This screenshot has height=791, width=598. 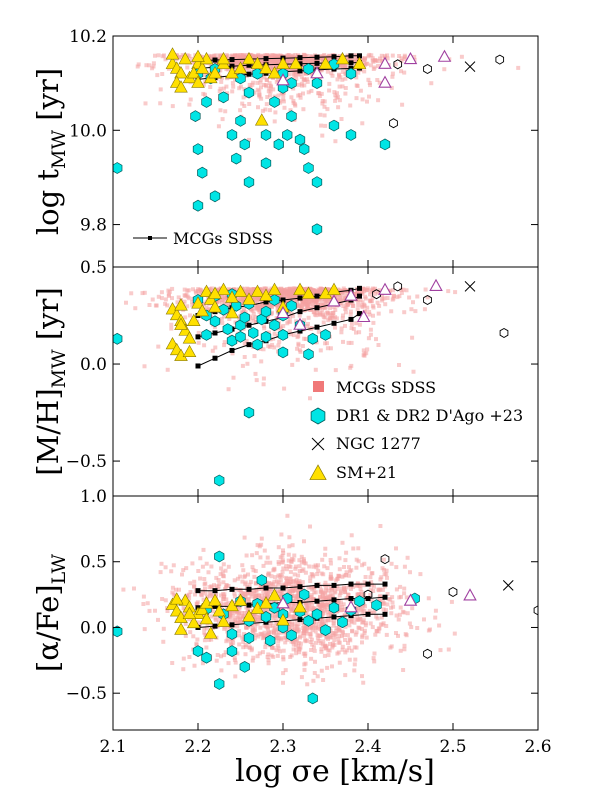 What do you see at coordinates (93, 365) in the screenshot?
I see `y-tick-label: 0.0` at bounding box center [93, 365].